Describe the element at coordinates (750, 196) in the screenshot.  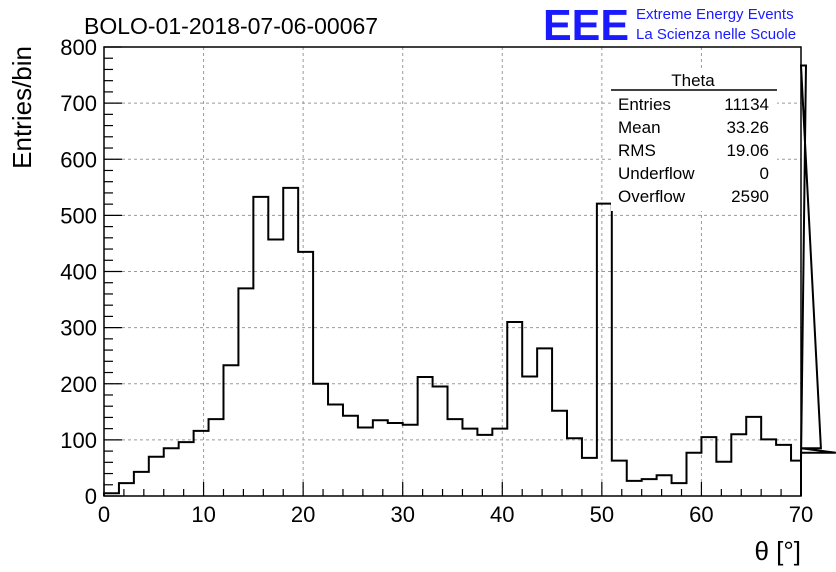
I see `stats-value: 2590` at that location.